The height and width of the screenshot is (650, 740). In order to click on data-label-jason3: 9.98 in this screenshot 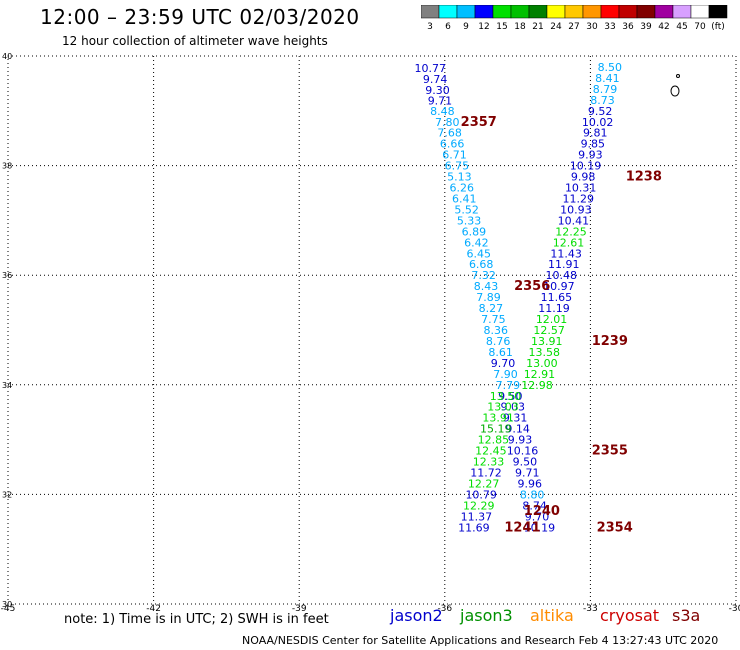, I will do `click(583, 177)`.